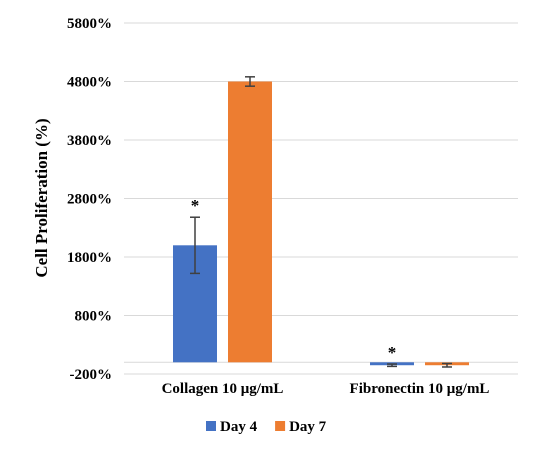 The height and width of the screenshot is (454, 538). Describe the element at coordinates (89, 83) in the screenshot. I see `y-tick-label: 4800%` at that location.